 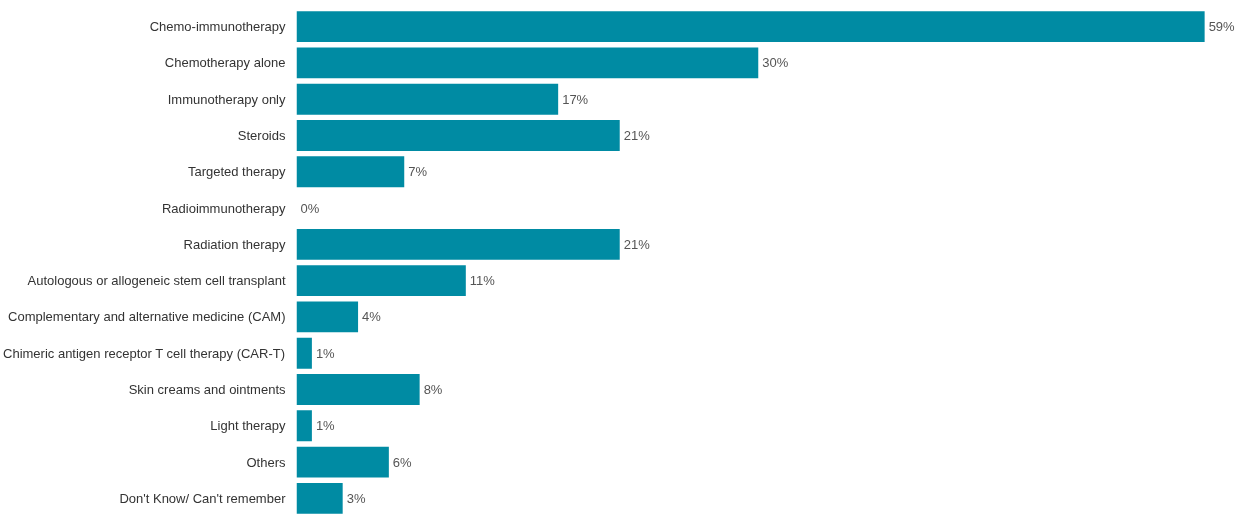 I want to click on y-tick-label: Chemo-immunotherapy, so click(x=217, y=27).